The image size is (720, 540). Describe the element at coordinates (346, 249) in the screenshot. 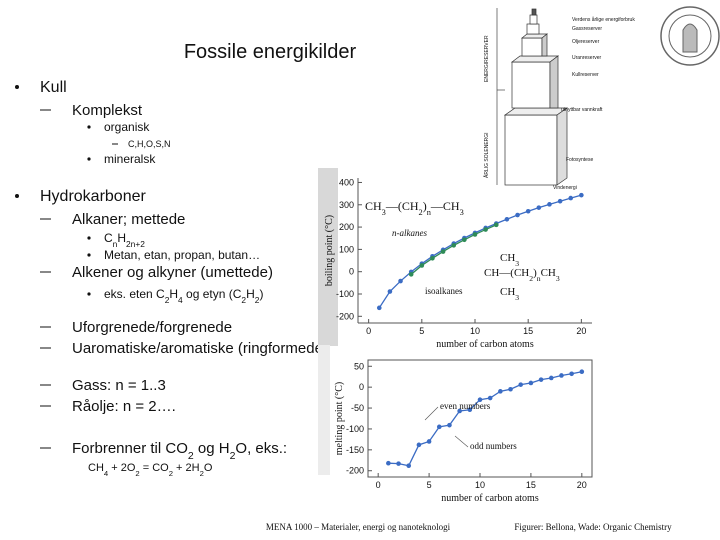

I see `y-tick-label: 100` at that location.